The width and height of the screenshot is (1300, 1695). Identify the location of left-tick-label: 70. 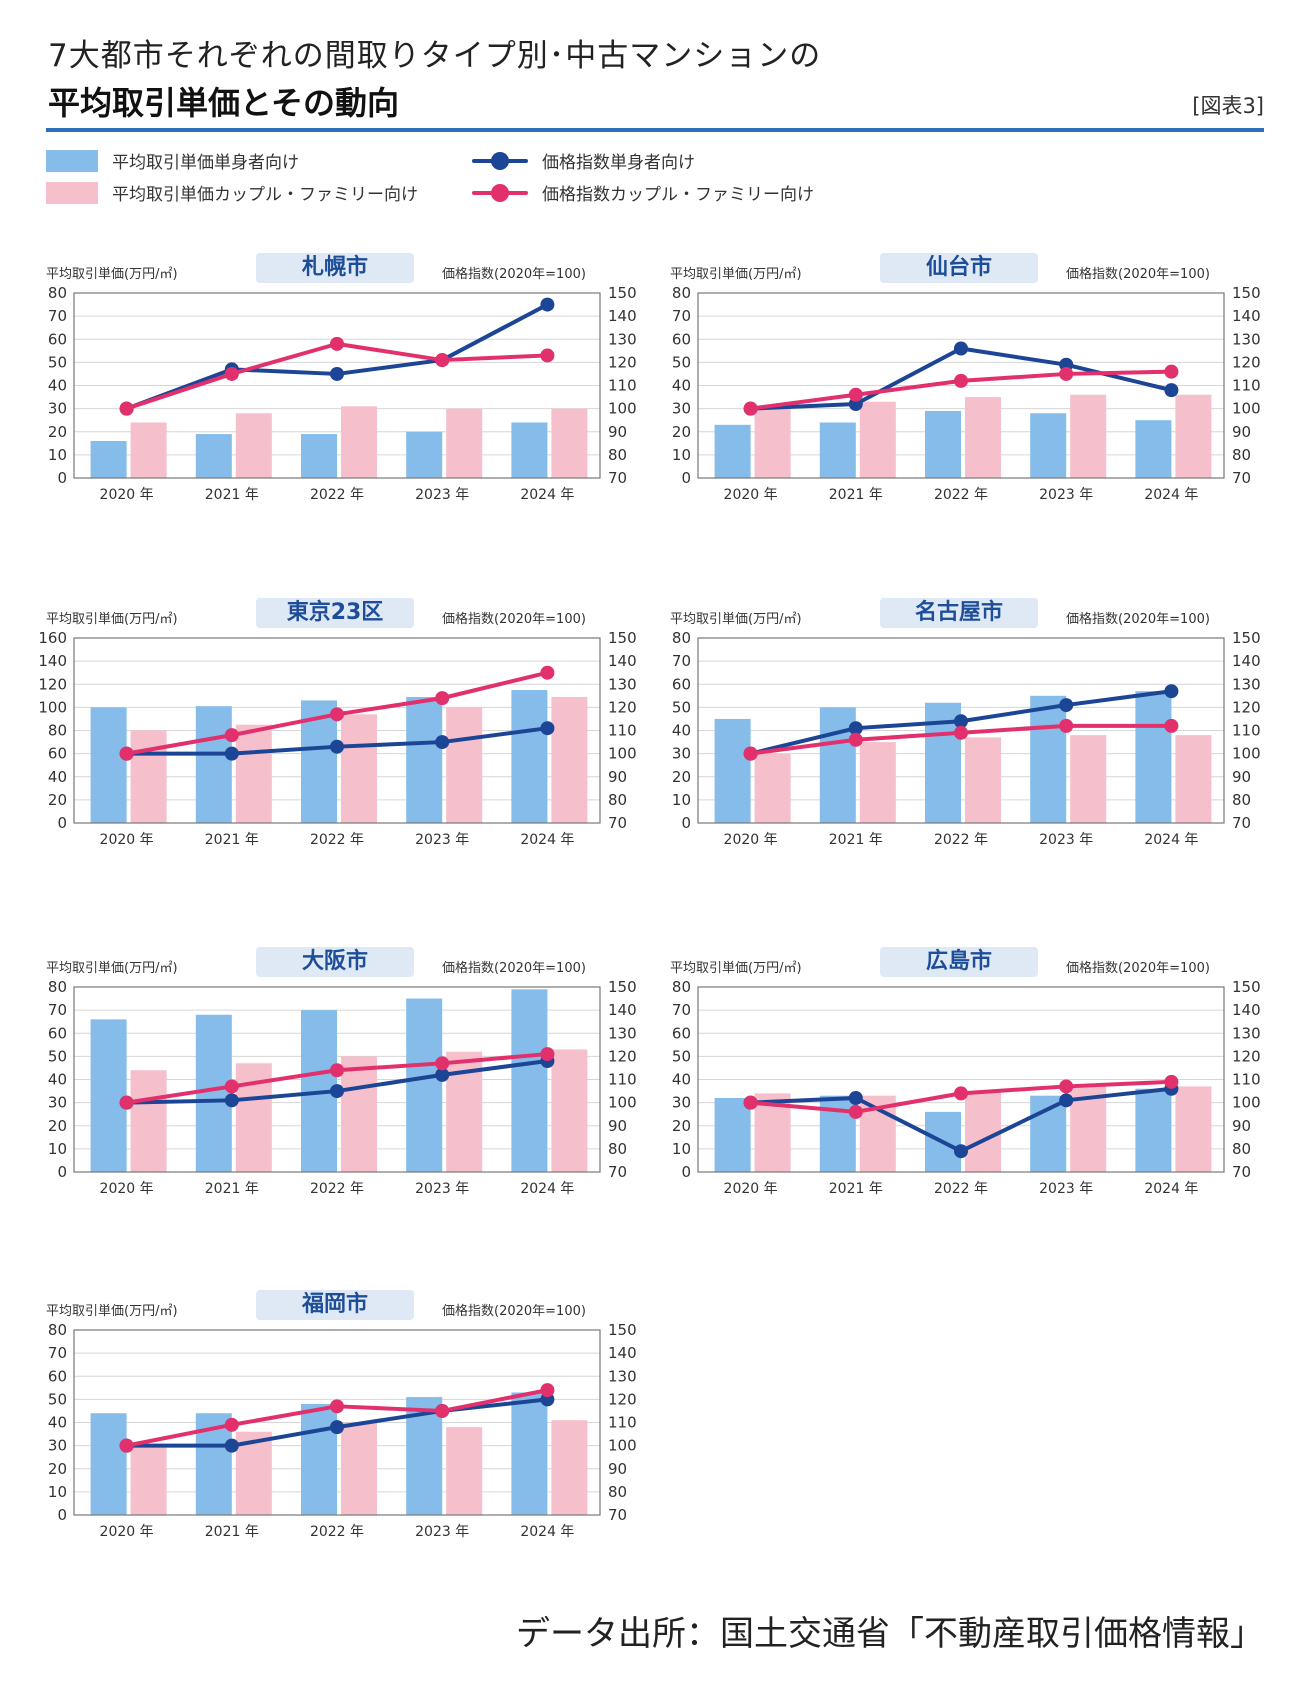
(57, 1010).